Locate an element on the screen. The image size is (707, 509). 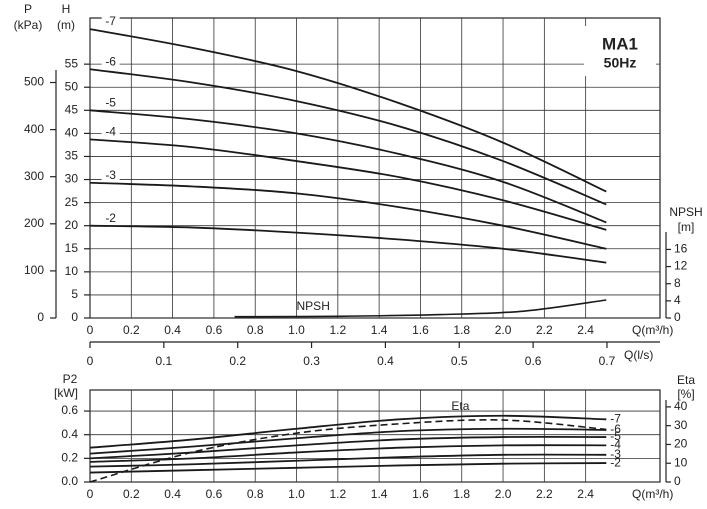
y-tick-label: 20 is located at coordinates (72, 225).